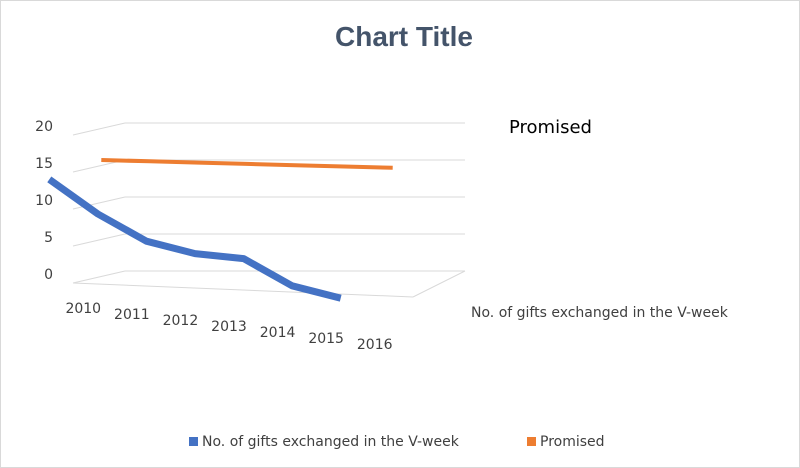 This screenshot has height=468, width=800. What do you see at coordinates (572, 442) in the screenshot?
I see `legend-label: Promised` at bounding box center [572, 442].